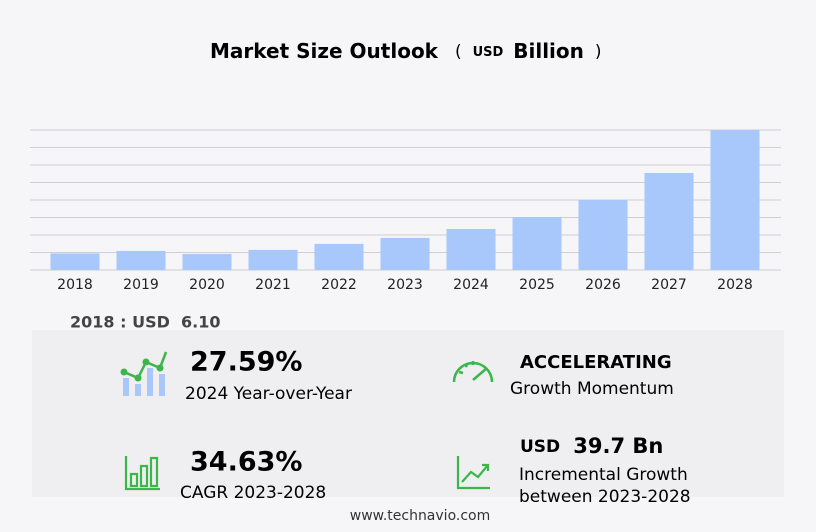  Describe the element at coordinates (207, 285) in the screenshot. I see `x-tick-label: 2020` at that location.